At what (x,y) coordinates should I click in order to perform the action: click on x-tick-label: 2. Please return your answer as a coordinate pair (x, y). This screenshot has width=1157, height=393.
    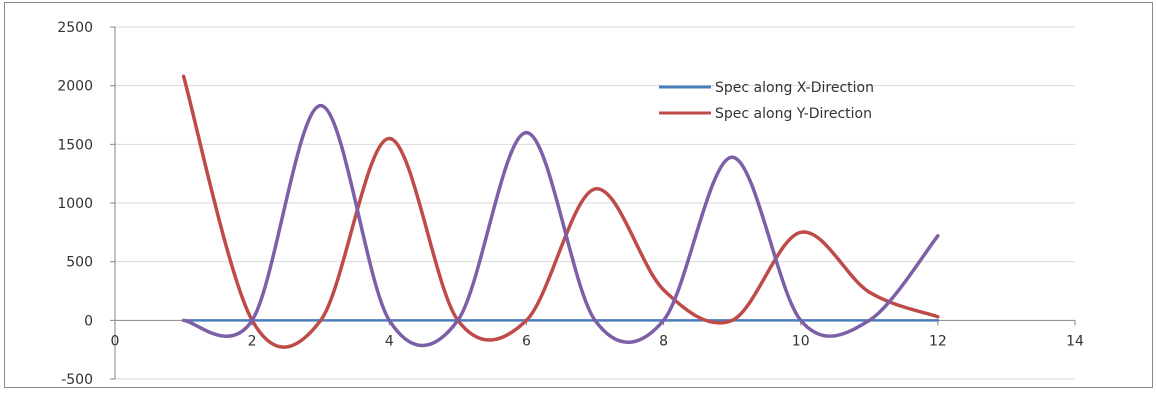
    Looking at the image, I should click on (252, 341).